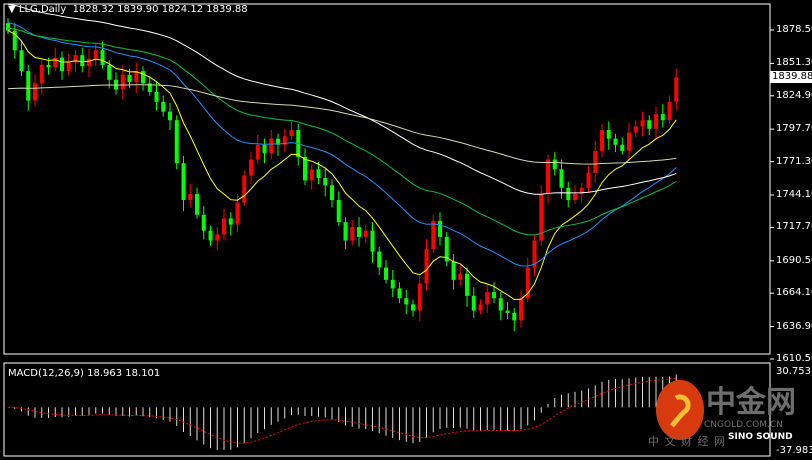 This screenshot has height=460, width=812. Describe the element at coordinates (794, 260) in the screenshot. I see `price-tick: 1690.50` at that location.